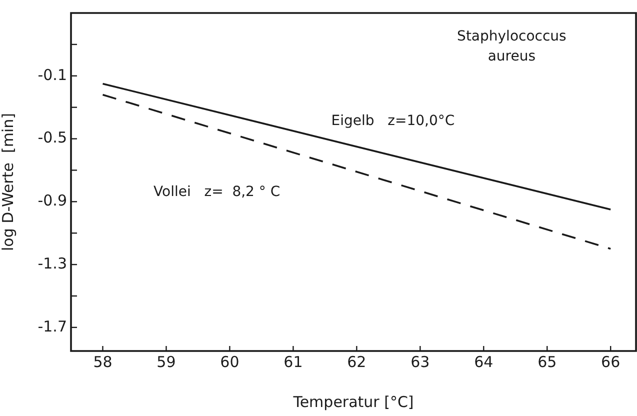 This screenshot has width=637, height=416. Describe the element at coordinates (230, 361) in the screenshot. I see `x-tick-label: 60` at that location.